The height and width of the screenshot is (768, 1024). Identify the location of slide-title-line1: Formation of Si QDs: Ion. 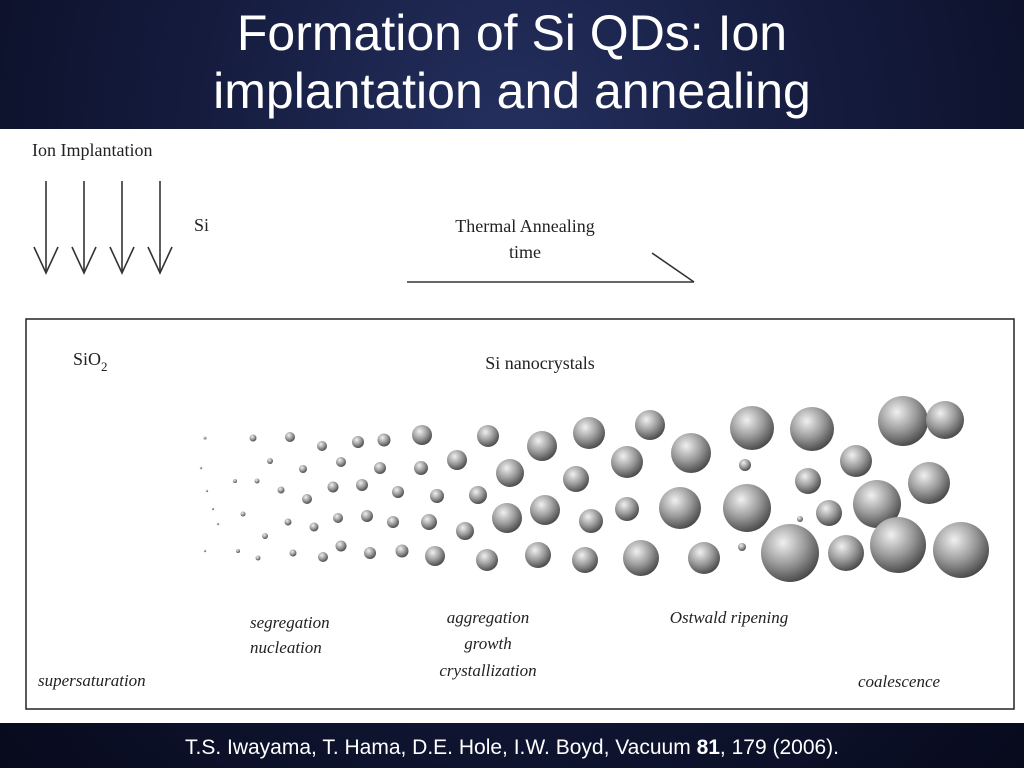
(512, 33).